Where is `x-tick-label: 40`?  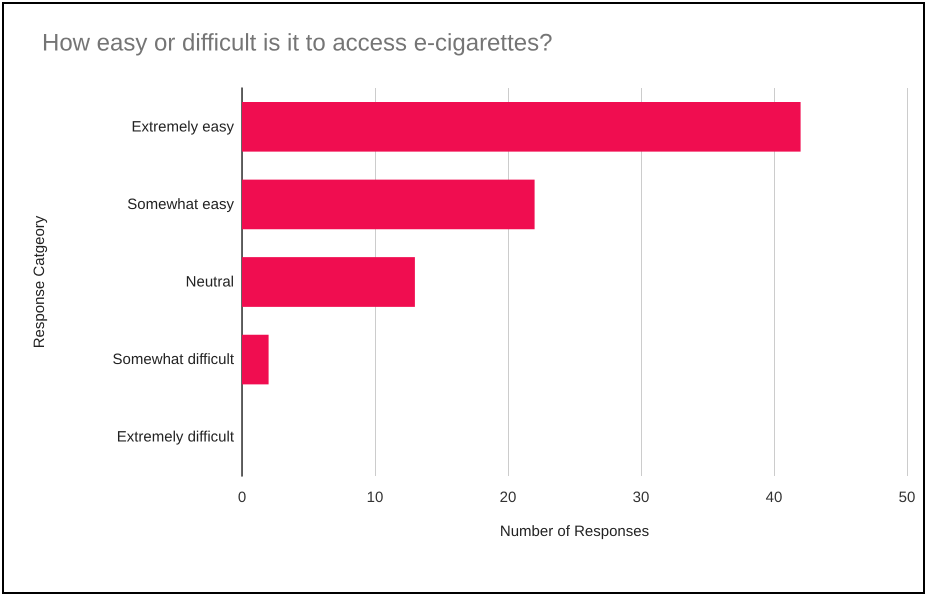 x-tick-label: 40 is located at coordinates (774, 497).